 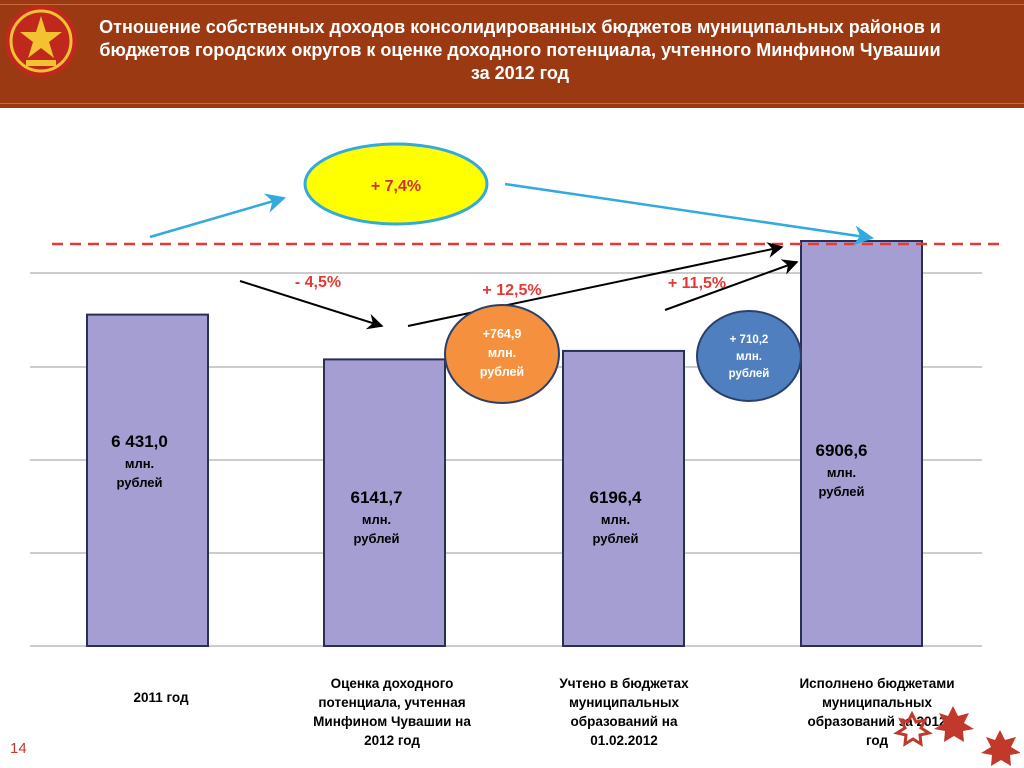 What do you see at coordinates (689, 214) in the screenshot?
I see `blue-arrow-right` at bounding box center [689, 214].